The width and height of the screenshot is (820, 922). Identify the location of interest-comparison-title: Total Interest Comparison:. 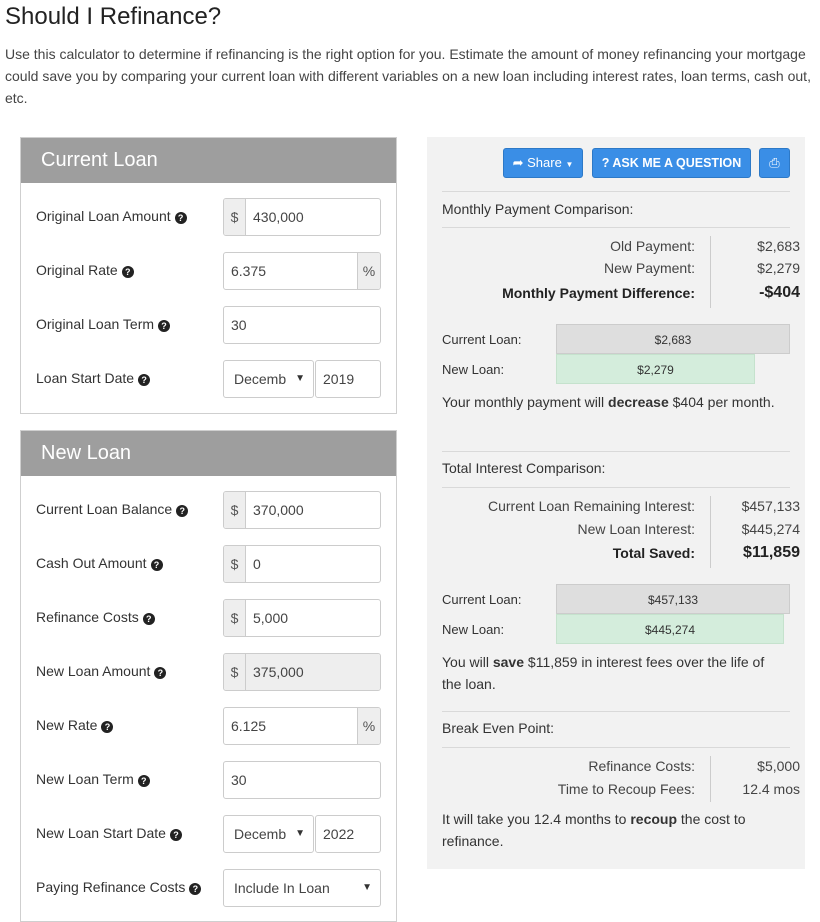
(524, 468).